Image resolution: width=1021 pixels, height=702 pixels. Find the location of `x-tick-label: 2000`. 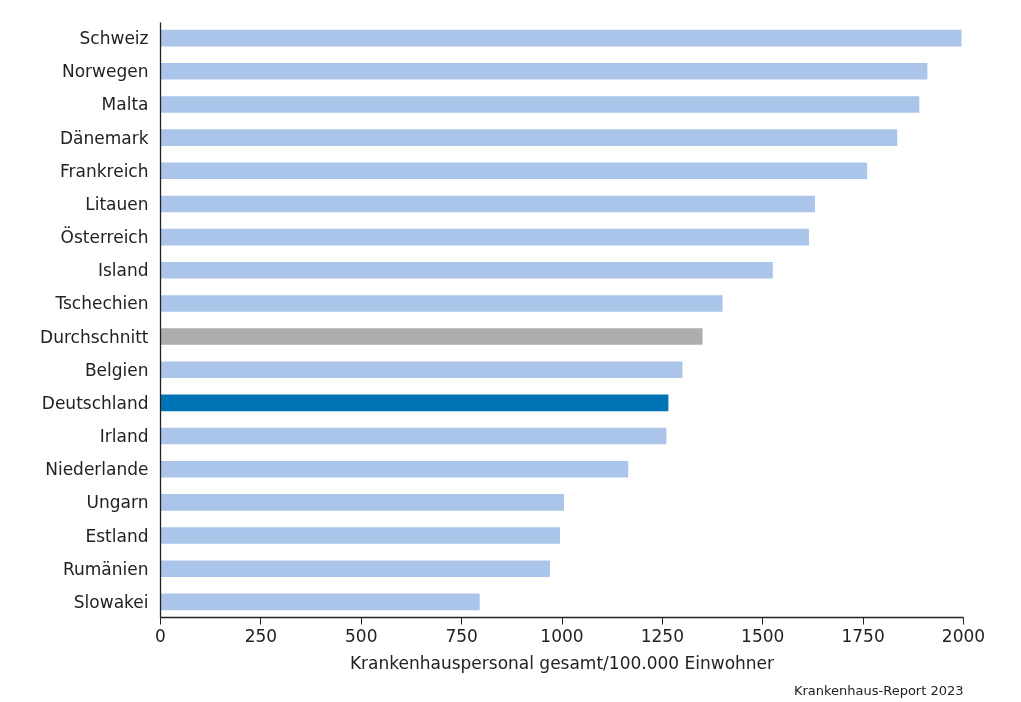

x-tick-label: 2000 is located at coordinates (963, 635).